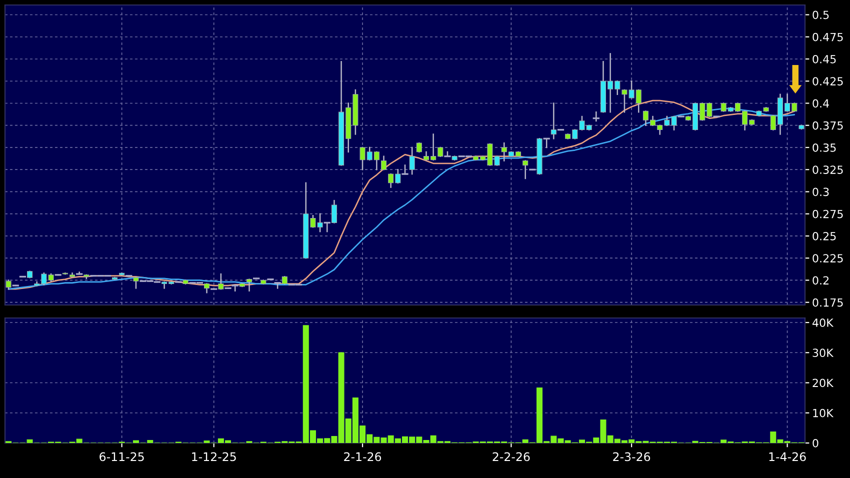 This screenshot has width=850, height=478. What do you see at coordinates (631, 457) in the screenshot?
I see `x-tick-label: 2-3-26` at bounding box center [631, 457].